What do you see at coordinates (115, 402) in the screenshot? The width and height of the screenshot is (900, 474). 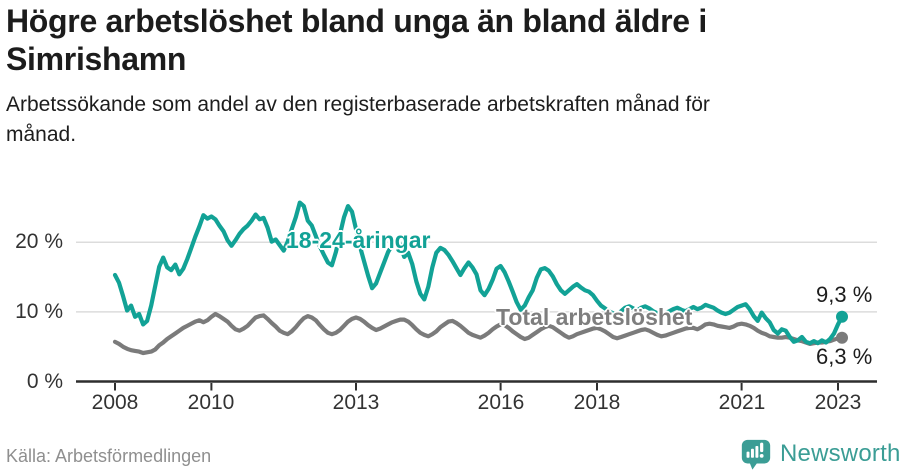 I see `x-tick-label-2008: 2008` at bounding box center [115, 402].